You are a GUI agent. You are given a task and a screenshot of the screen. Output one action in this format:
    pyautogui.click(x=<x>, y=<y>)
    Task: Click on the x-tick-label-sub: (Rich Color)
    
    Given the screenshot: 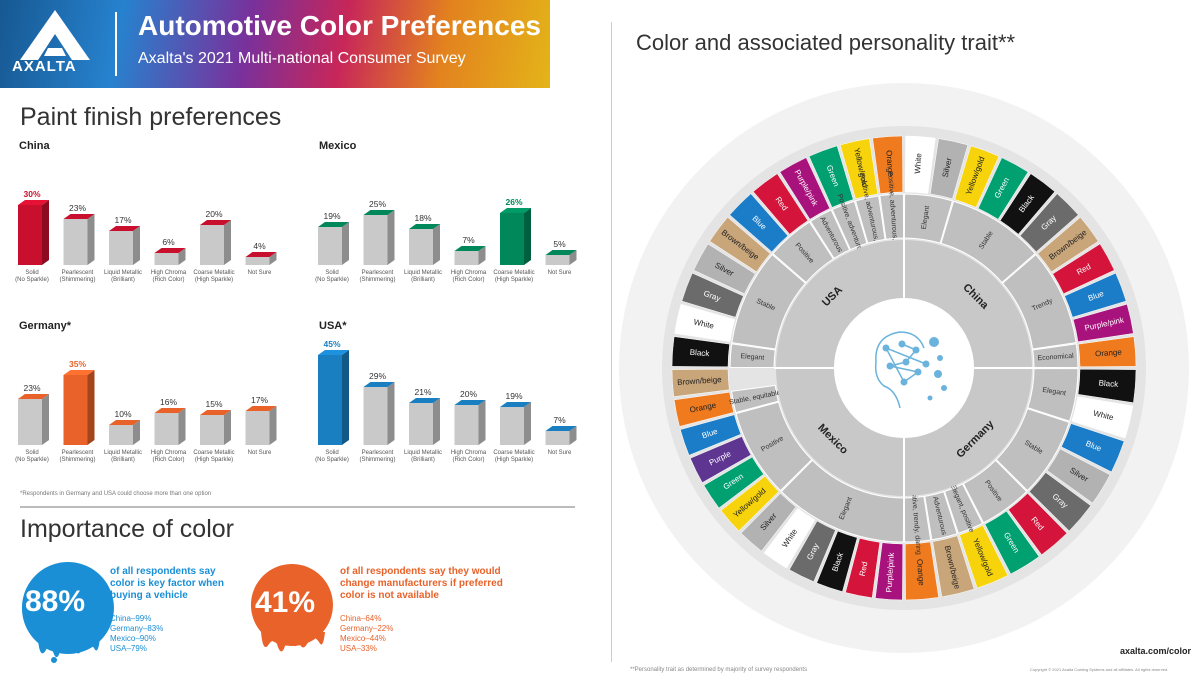 What is the action you would take?
    pyautogui.click(x=168, y=280)
    